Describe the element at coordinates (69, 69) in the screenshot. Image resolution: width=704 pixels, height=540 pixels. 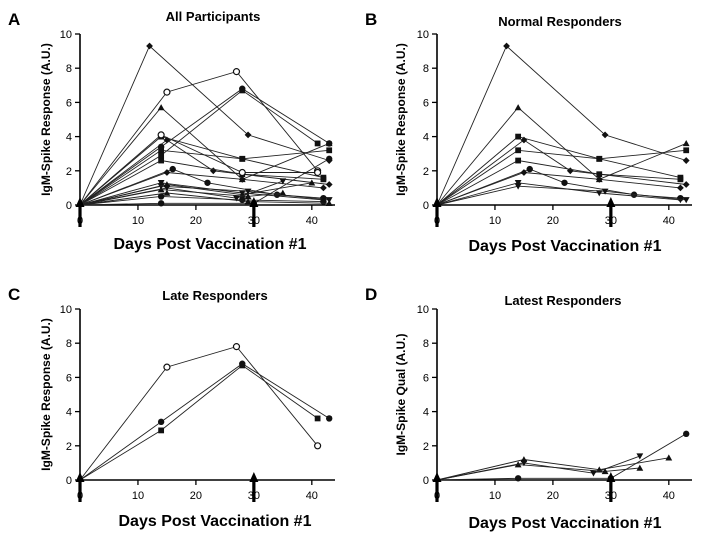
I see `panel-a-y-tick-label: 8` at that location.